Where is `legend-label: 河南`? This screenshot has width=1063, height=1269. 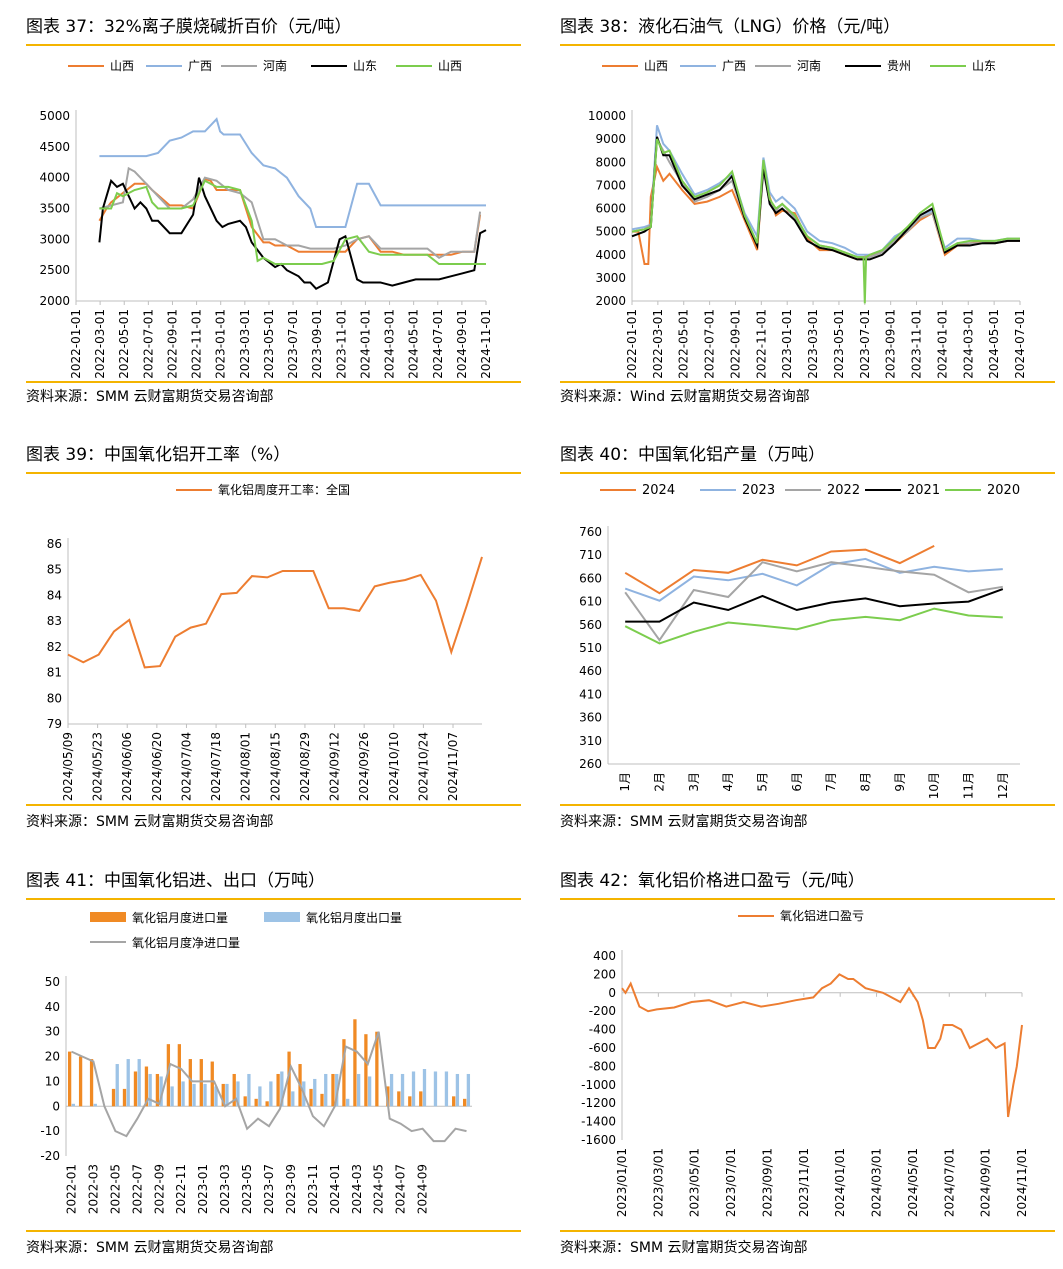
legend-label: 河南 is located at coordinates (275, 65).